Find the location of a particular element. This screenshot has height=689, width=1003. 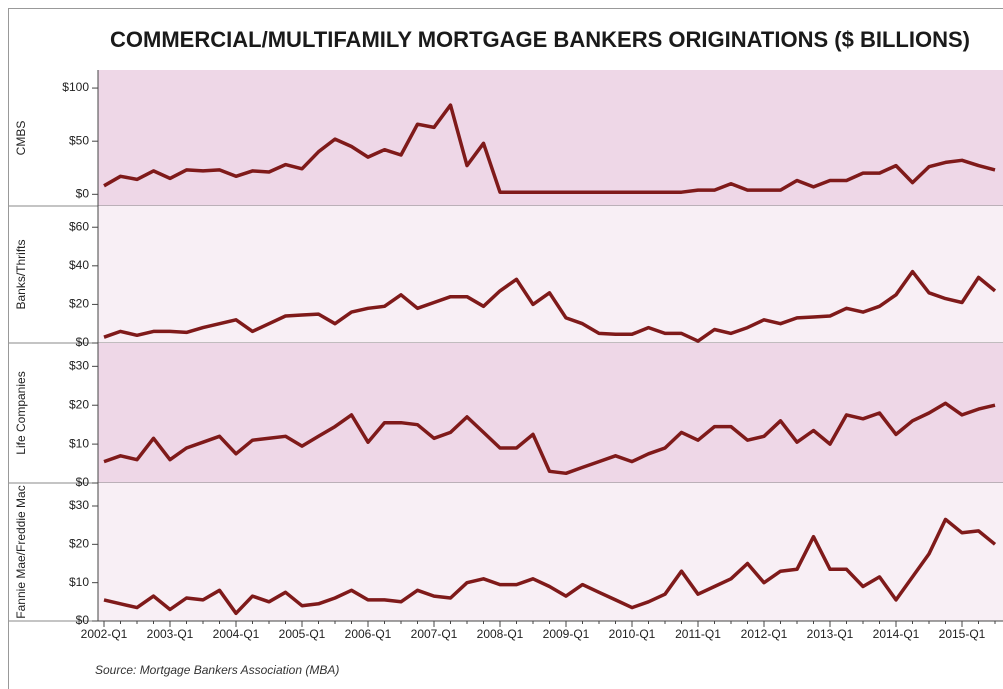

x-tick-label: 2003-Q1 is located at coordinates (170, 634).